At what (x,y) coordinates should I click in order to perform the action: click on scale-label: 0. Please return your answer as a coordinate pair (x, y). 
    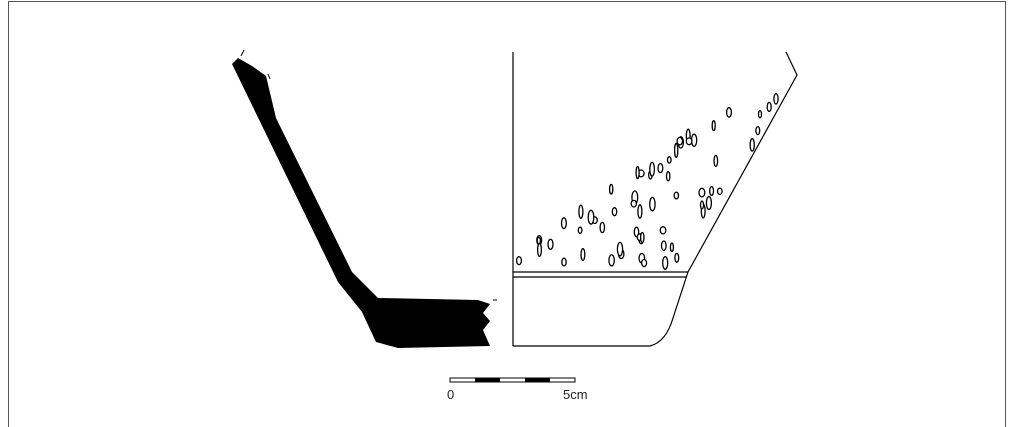
    Looking at the image, I should click on (450, 394).